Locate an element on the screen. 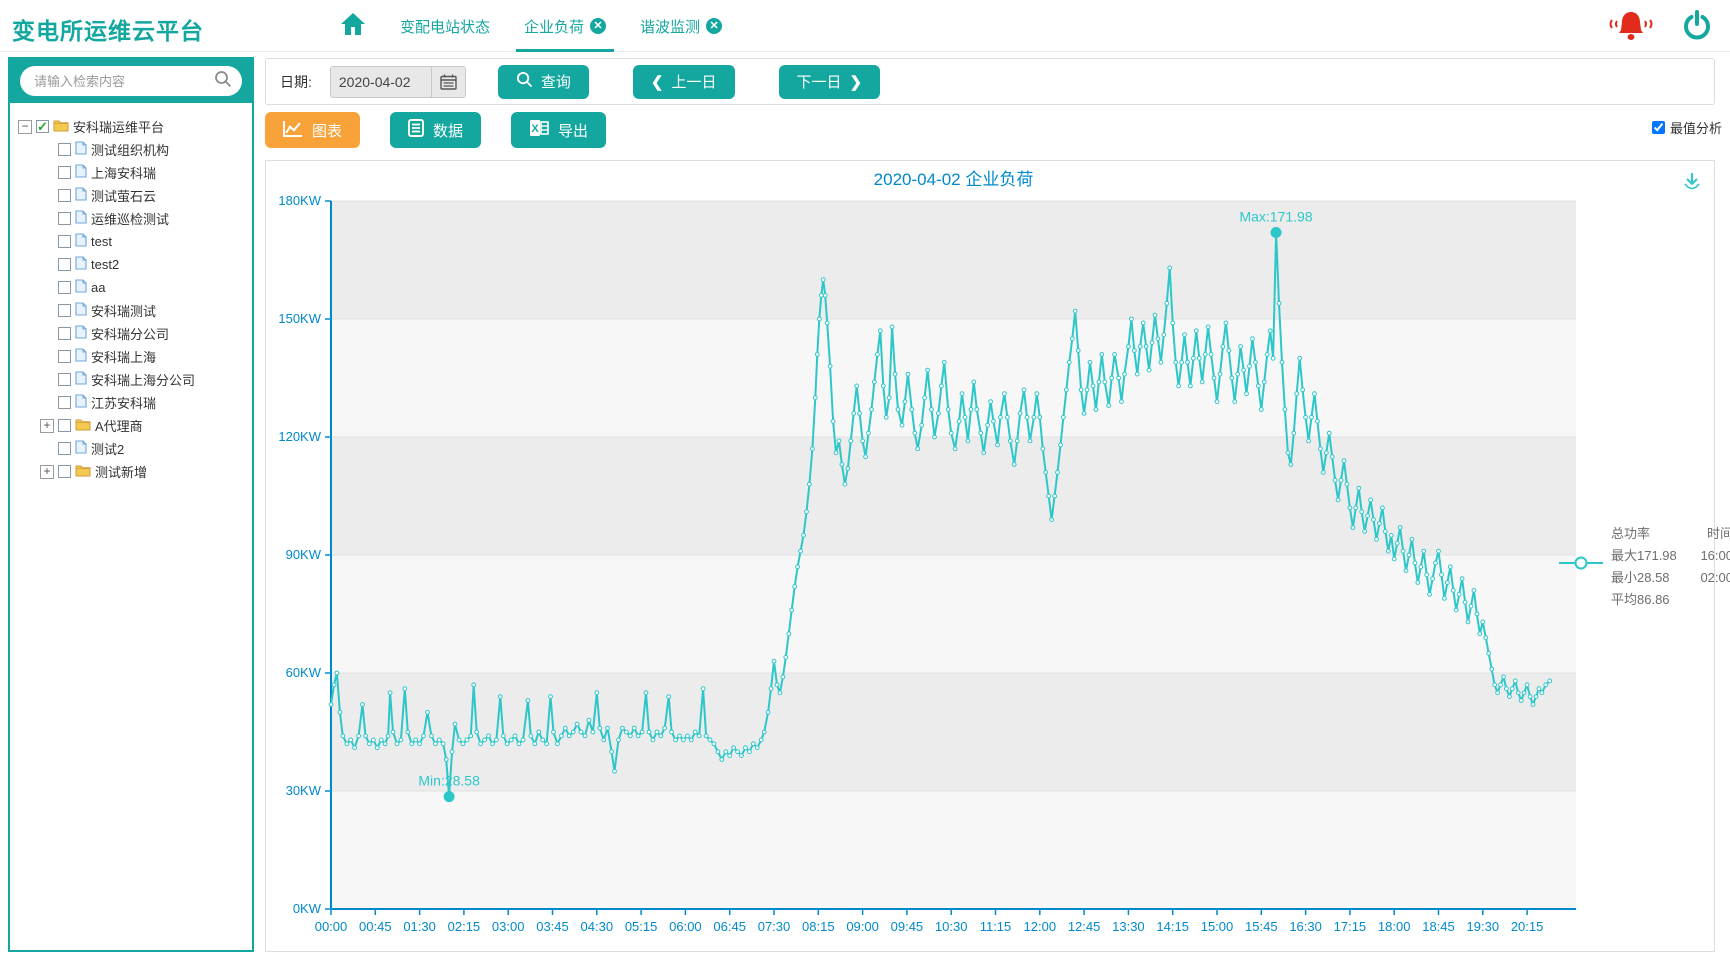 Image resolution: width=1730 pixels, height=959 pixels. prev-day-label: 上一日 is located at coordinates (694, 82).